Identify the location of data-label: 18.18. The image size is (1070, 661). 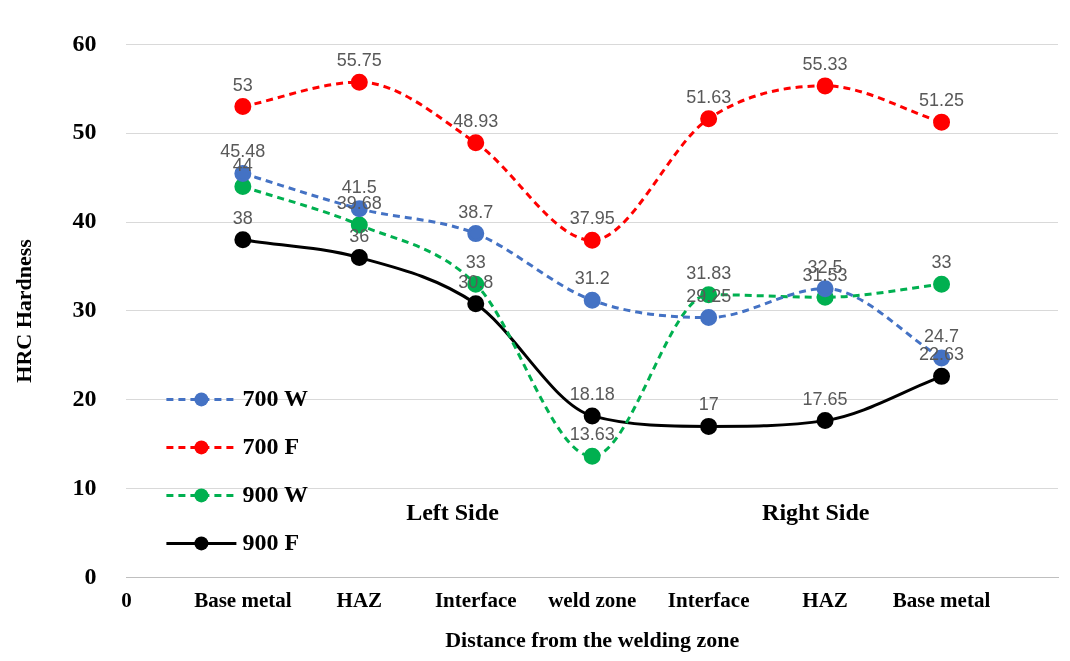
(592, 393).